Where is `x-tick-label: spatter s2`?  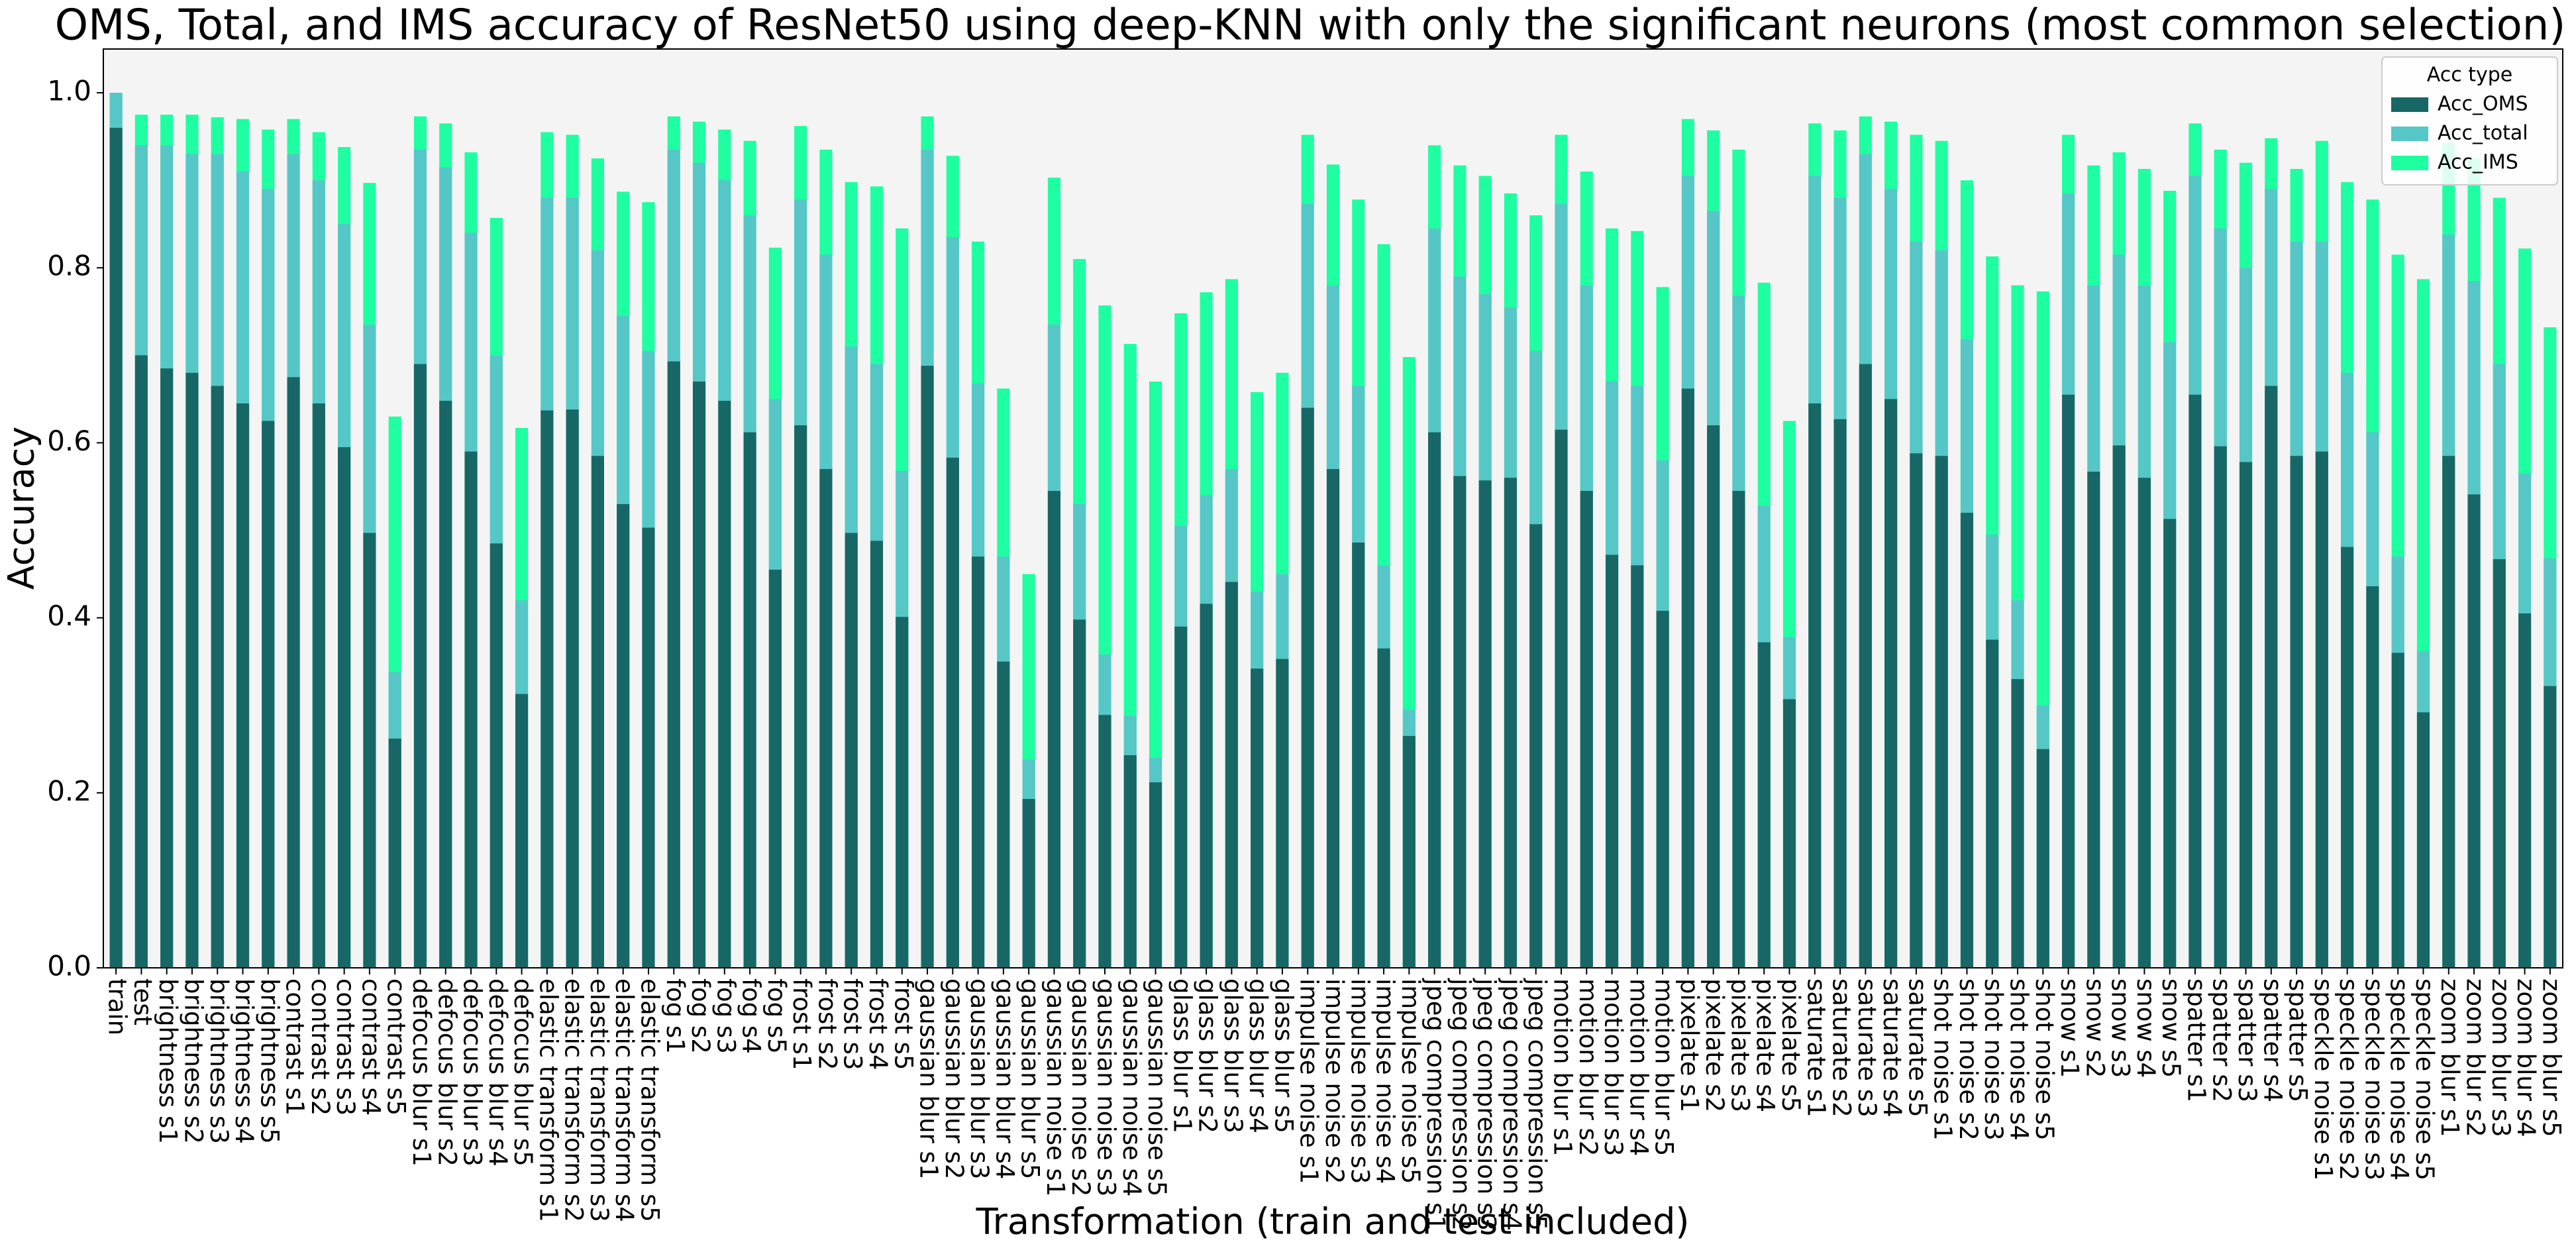
x-tick-label: spatter s2 is located at coordinates (2222, 1040).